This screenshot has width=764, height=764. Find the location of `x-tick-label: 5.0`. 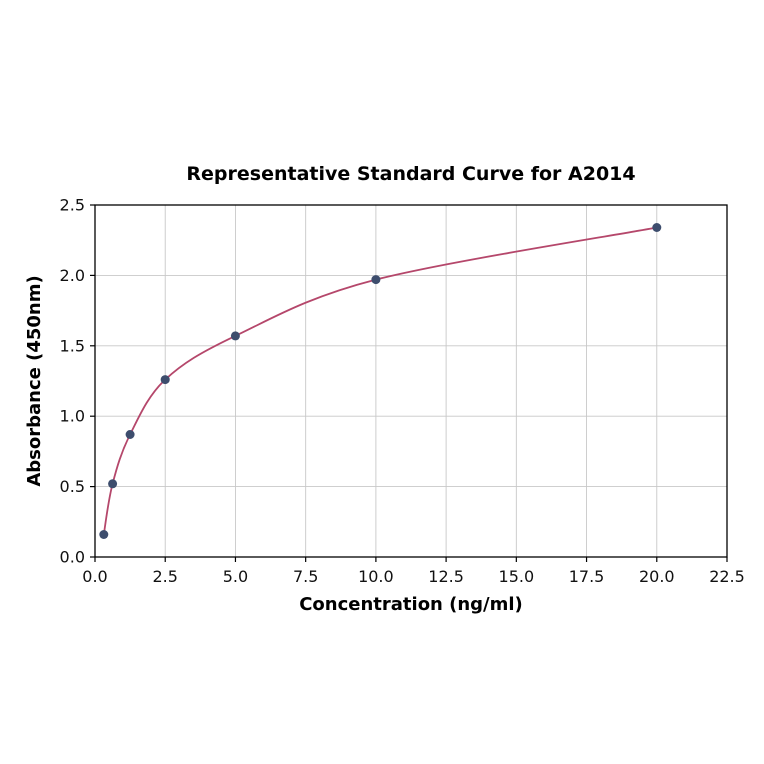

x-tick-label: 5.0 is located at coordinates (235, 576).